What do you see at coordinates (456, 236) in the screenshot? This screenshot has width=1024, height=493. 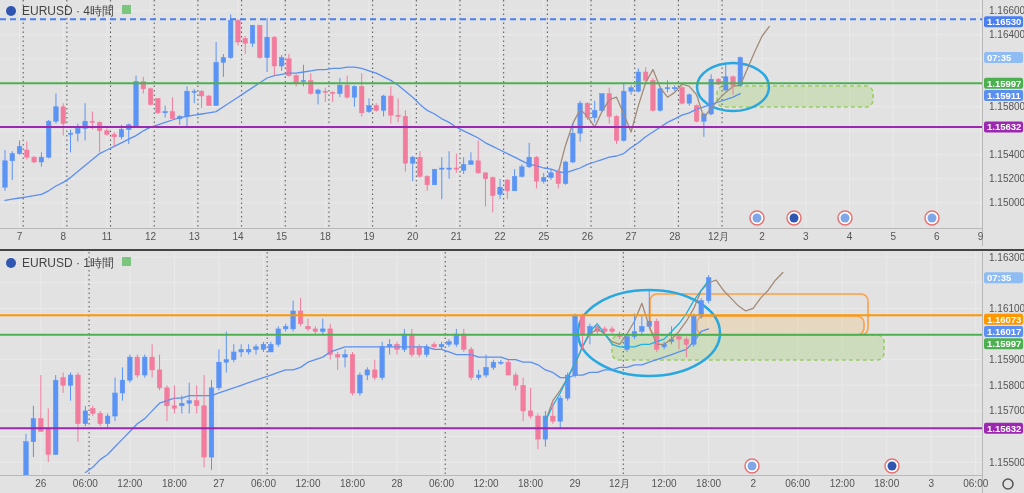 I see `x-tick-label: 21` at bounding box center [456, 236].